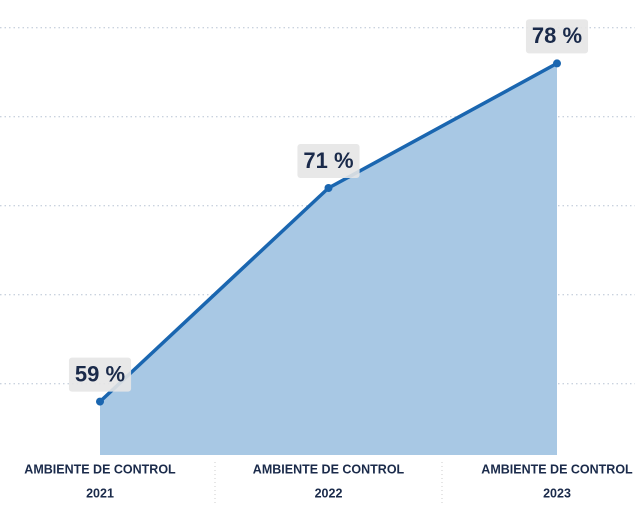 Image resolution: width=635 pixels, height=510 pixels. Describe the element at coordinates (557, 493) in the screenshot. I see `x-tick-label: 2023` at that location.